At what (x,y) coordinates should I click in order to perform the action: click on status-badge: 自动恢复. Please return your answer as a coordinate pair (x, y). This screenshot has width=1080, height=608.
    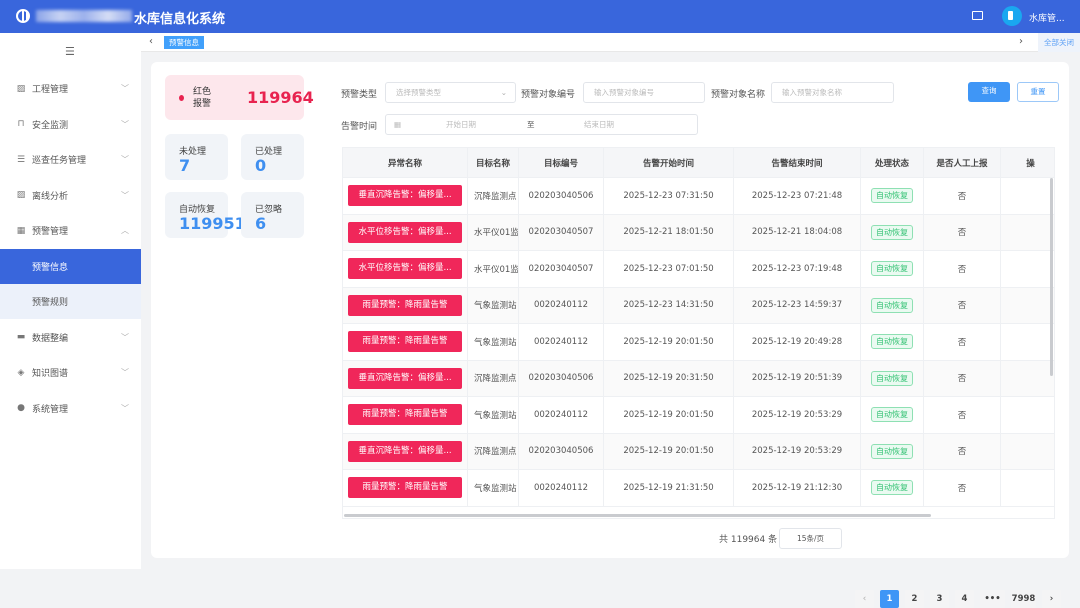
    Looking at the image, I should click on (892, 415).